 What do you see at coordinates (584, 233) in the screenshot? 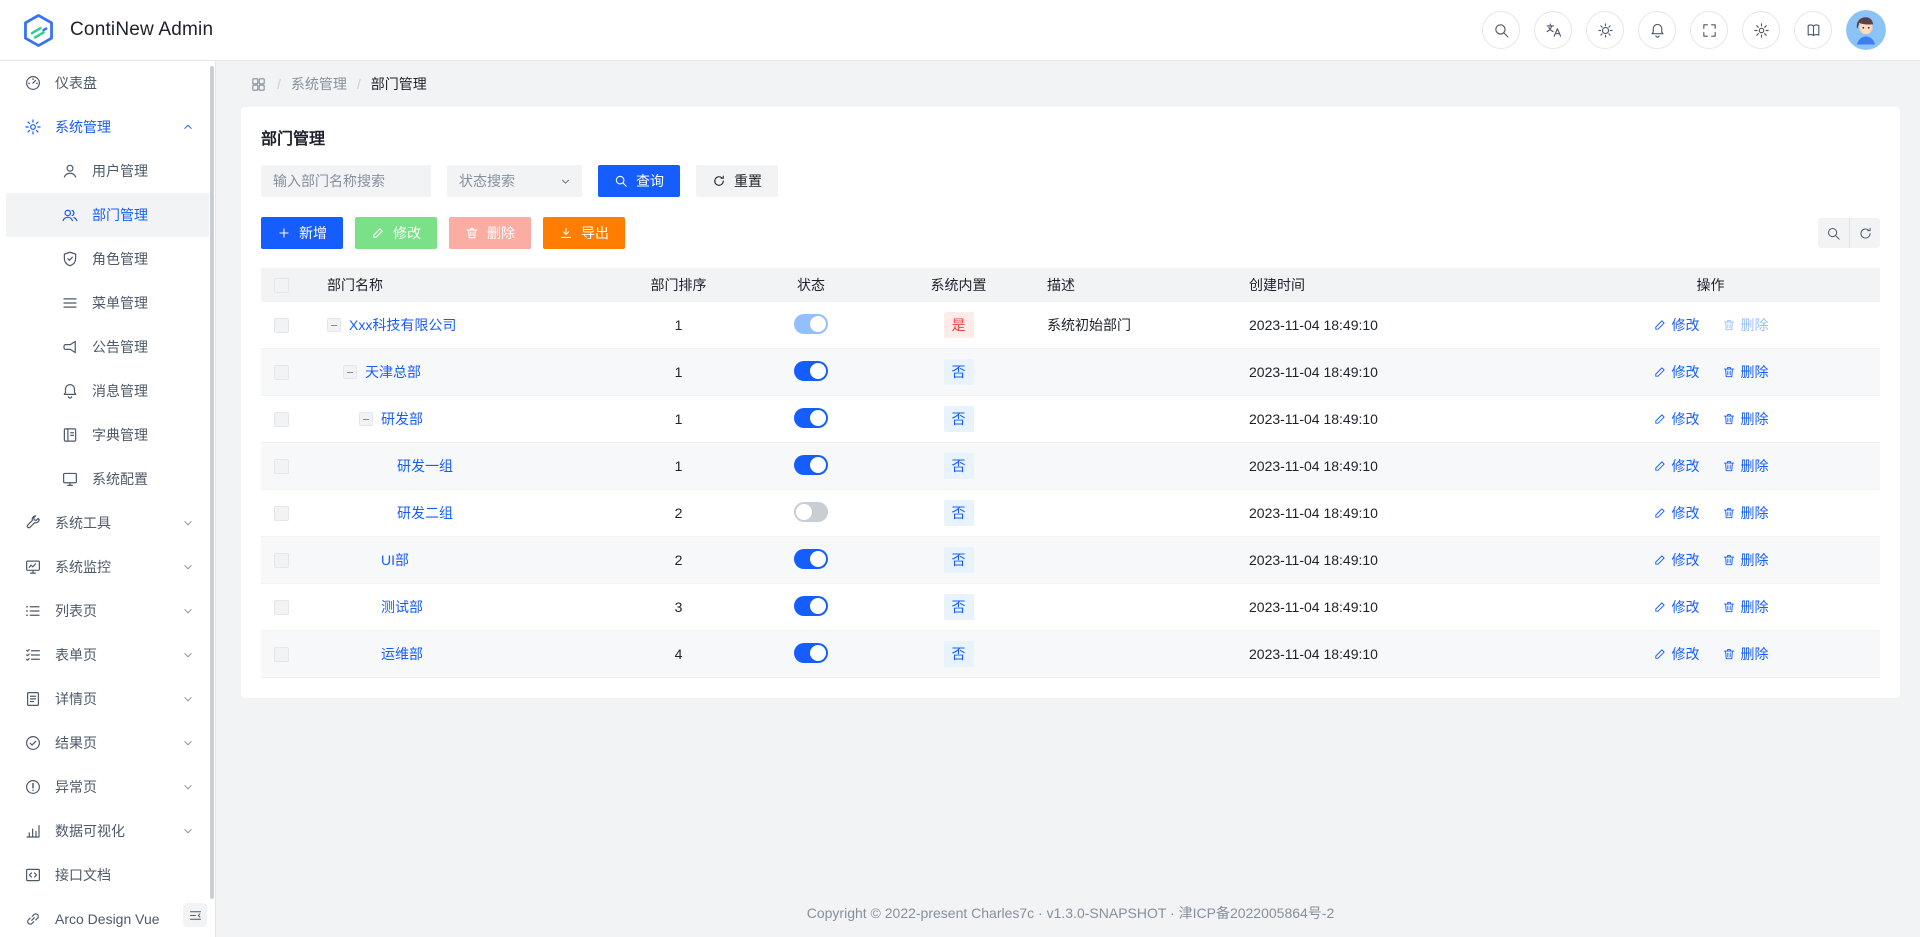
I see `export-button: 导出` at bounding box center [584, 233].